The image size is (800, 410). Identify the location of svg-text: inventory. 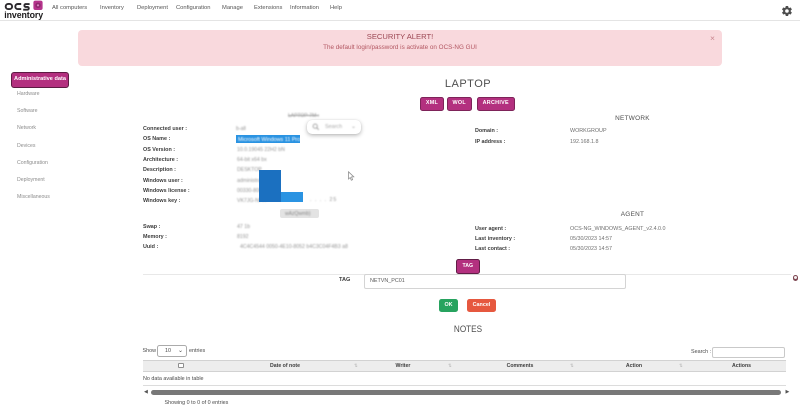
(23, 15).